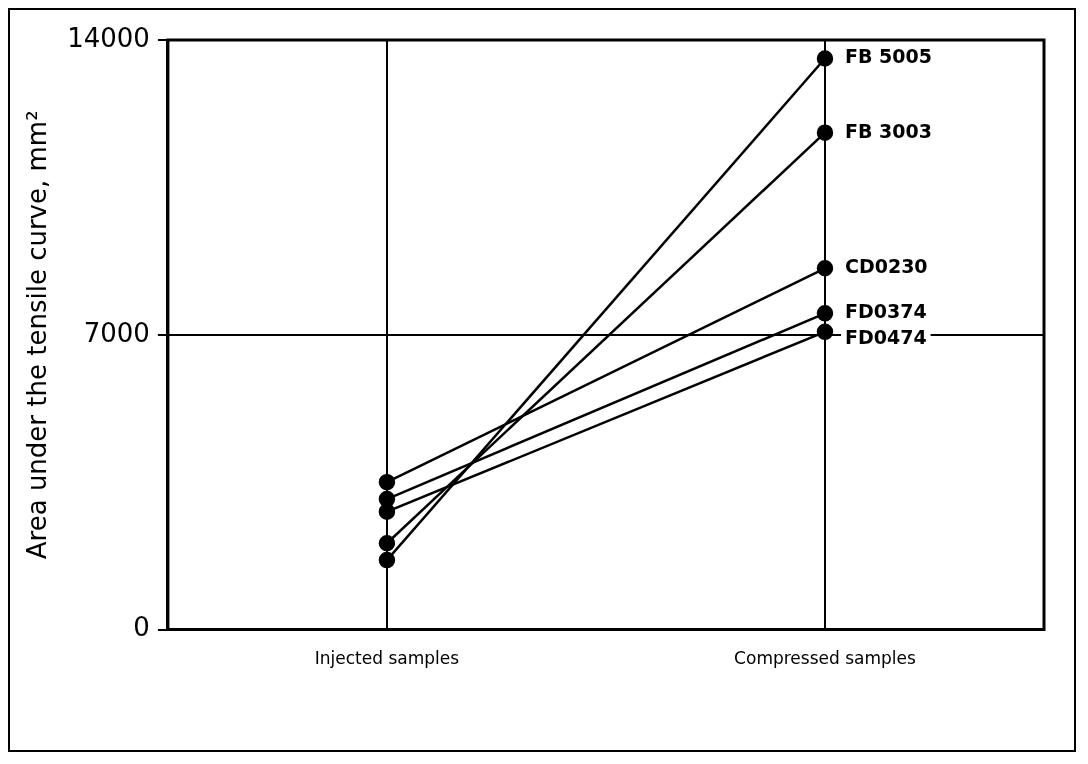  What do you see at coordinates (825, 658) in the screenshot?
I see `x-tick-label: Compressed samples` at bounding box center [825, 658].